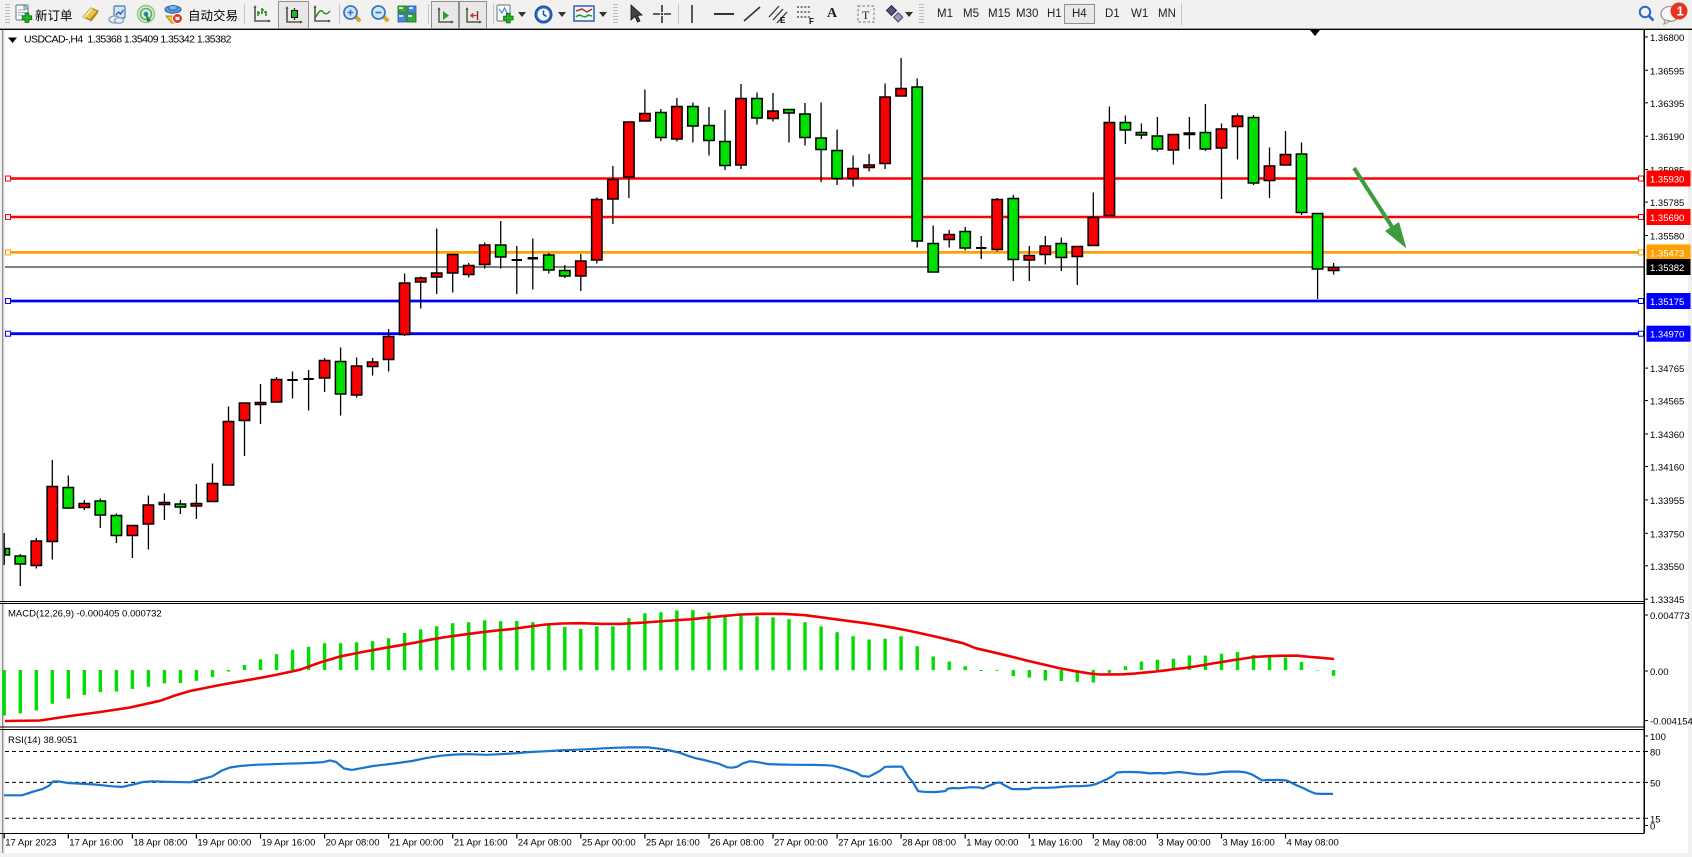  Describe the element at coordinates (811, 21) in the screenshot. I see `svg-text: F` at that location.